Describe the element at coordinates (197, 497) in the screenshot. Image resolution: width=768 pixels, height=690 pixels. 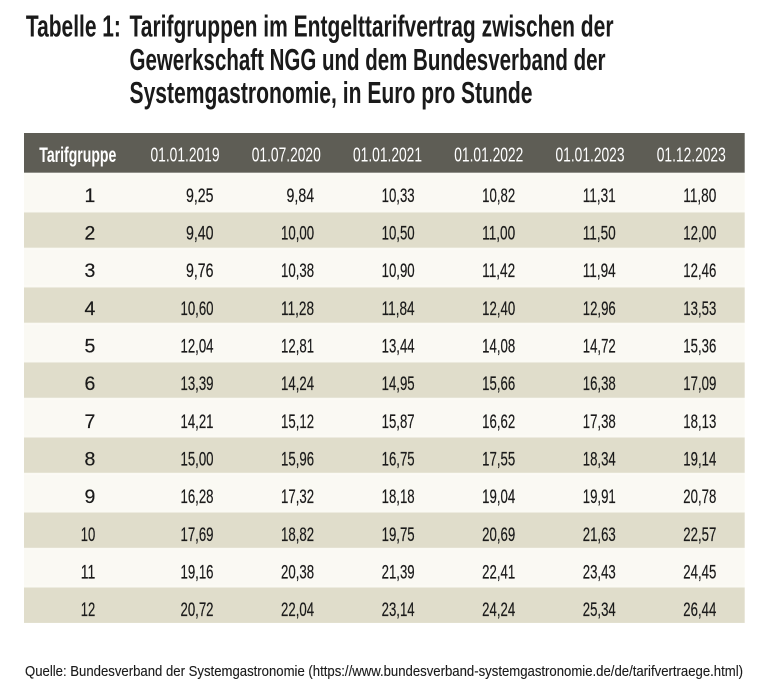
I see `svg-text: 16,28` at that location.